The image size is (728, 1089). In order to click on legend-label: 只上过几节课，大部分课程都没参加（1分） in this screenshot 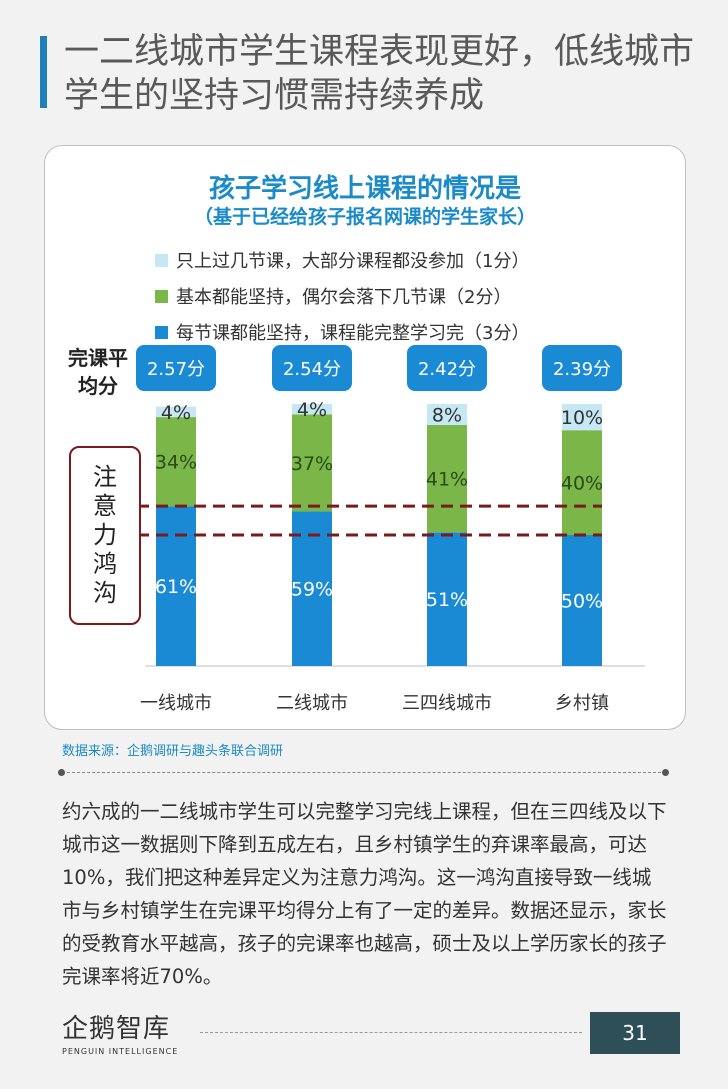, I will do `click(353, 261)`.